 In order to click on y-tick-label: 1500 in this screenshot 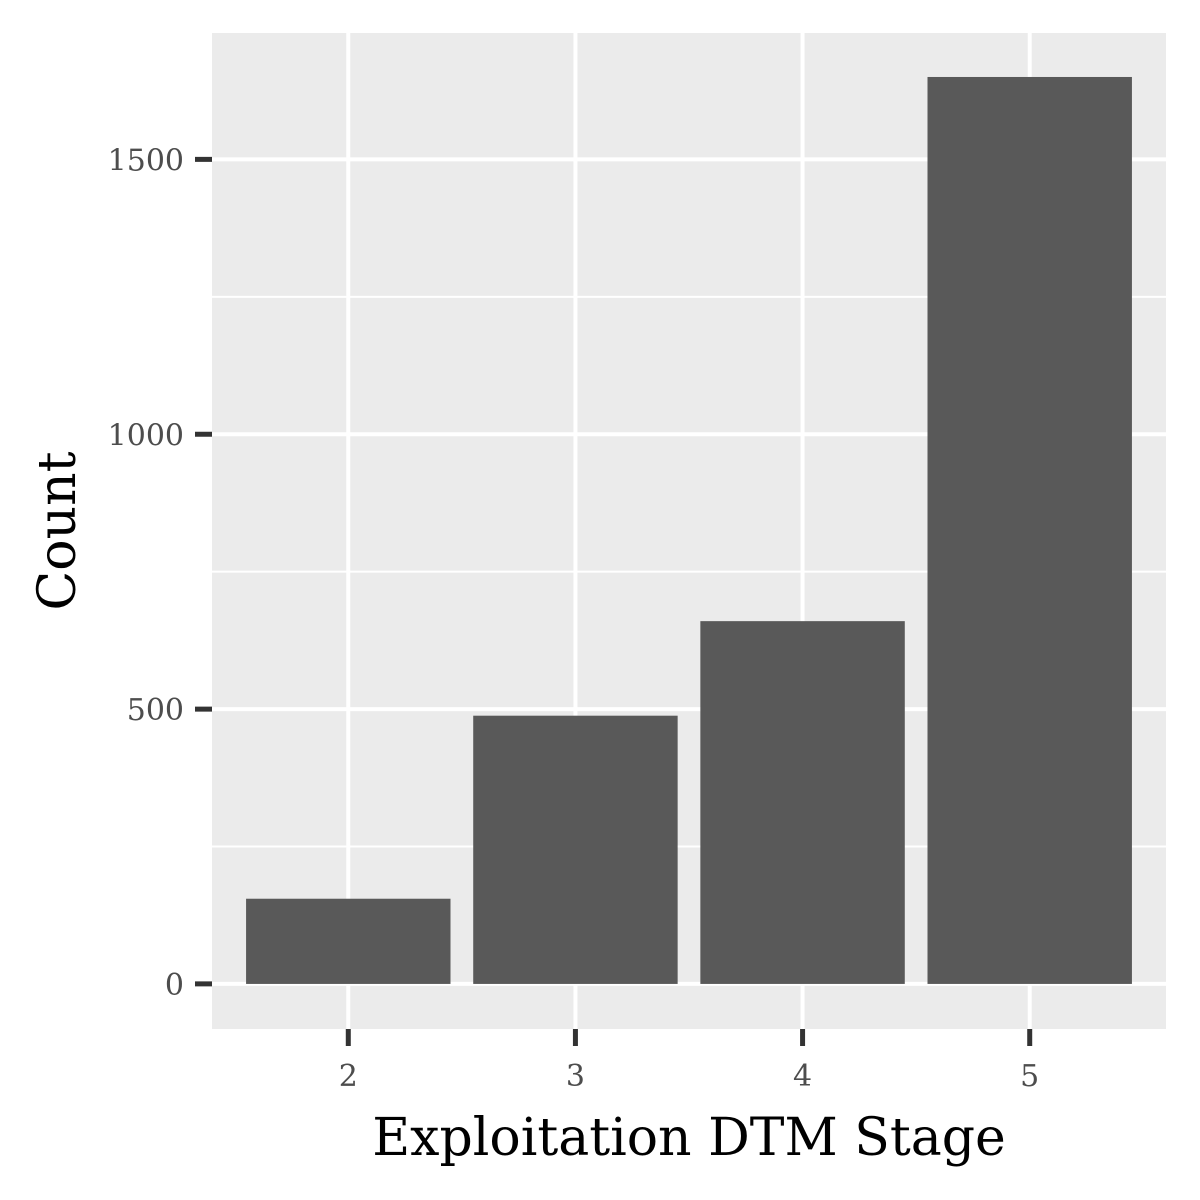, I will do `click(146, 160)`.